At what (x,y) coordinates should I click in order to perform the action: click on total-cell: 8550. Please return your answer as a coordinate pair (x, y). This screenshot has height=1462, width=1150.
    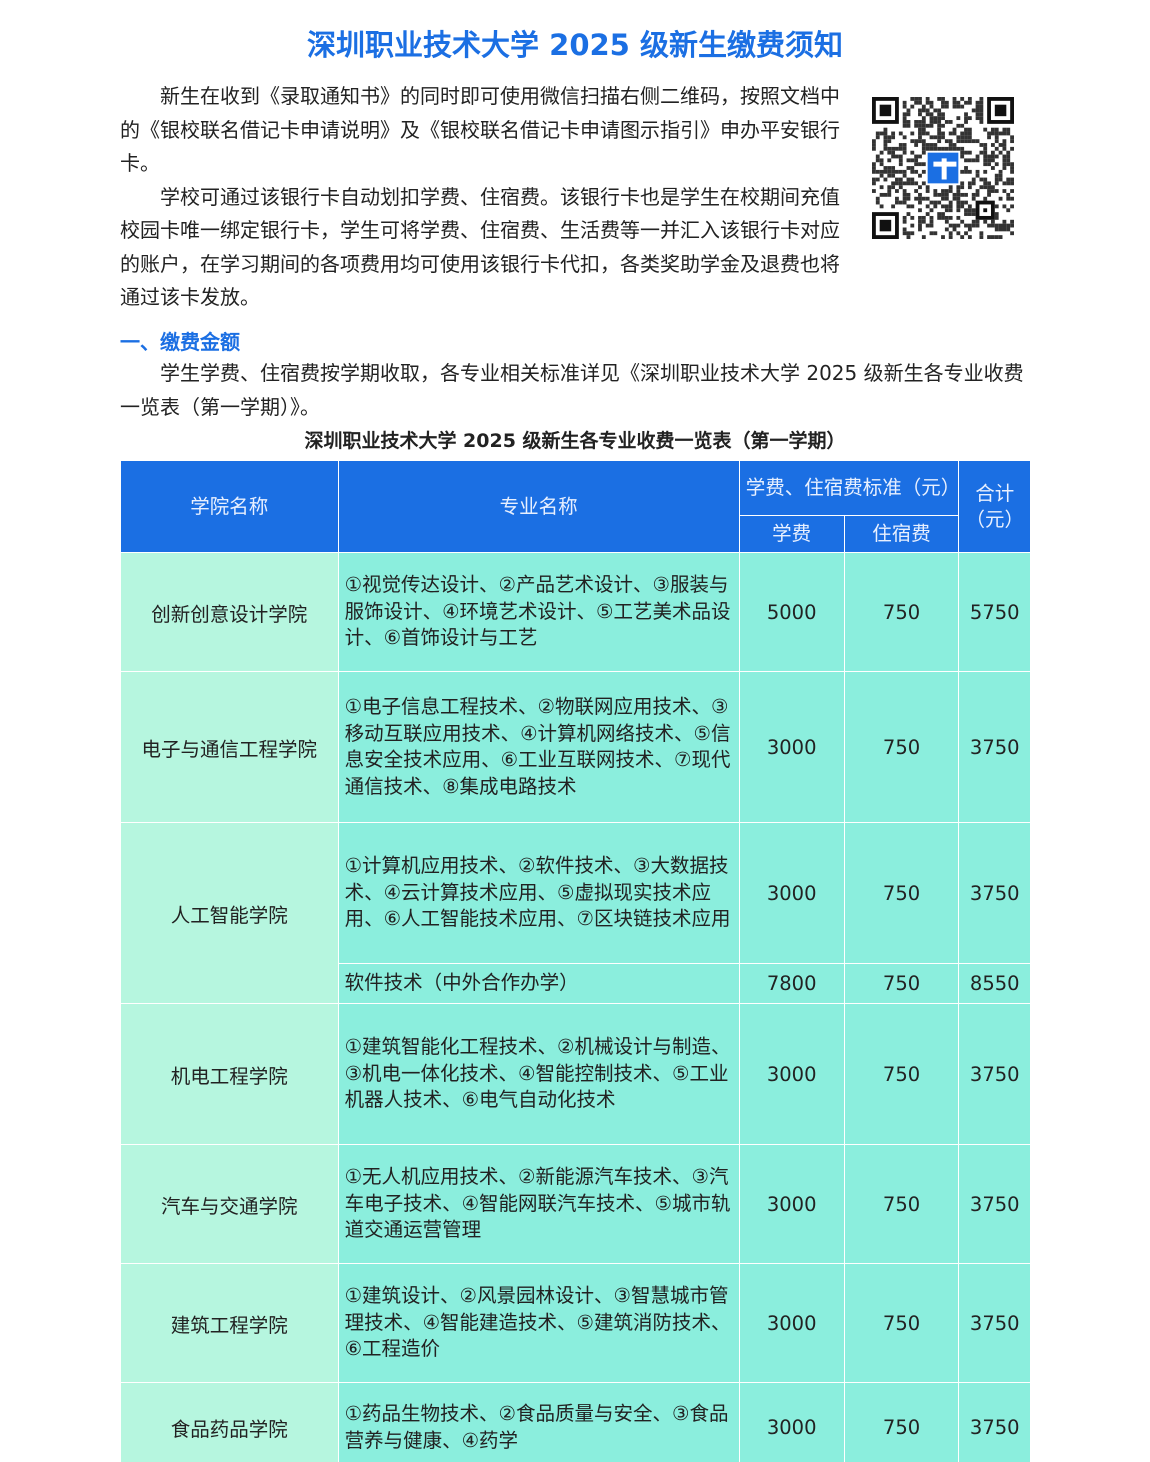
    Looking at the image, I should click on (994, 983).